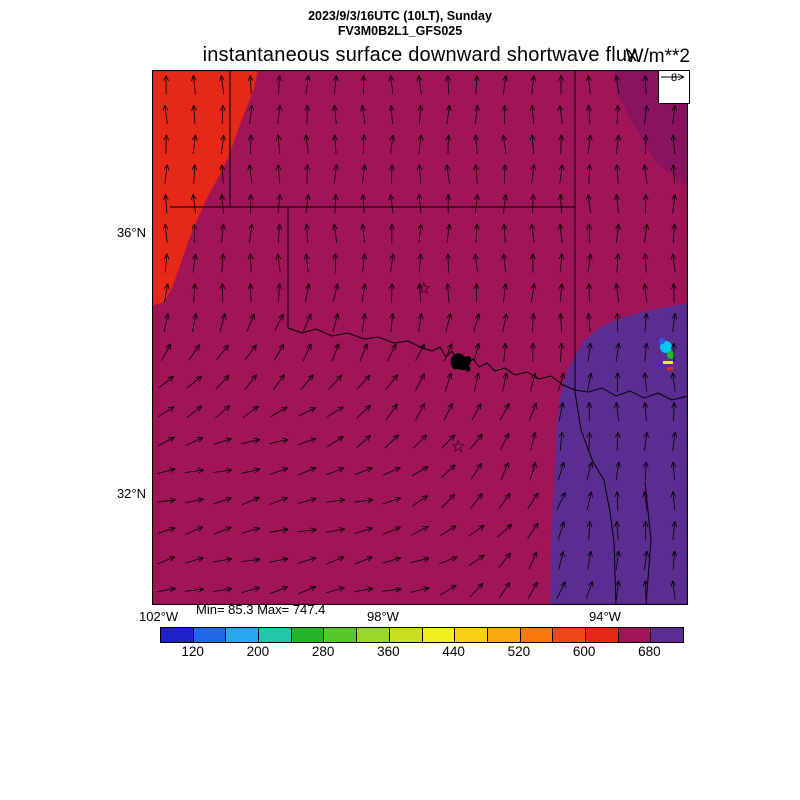 Image resolution: width=800 pixels, height=800 pixels. Describe the element at coordinates (205, 188) in the screenshot. I see `high-flux-red-region` at that location.